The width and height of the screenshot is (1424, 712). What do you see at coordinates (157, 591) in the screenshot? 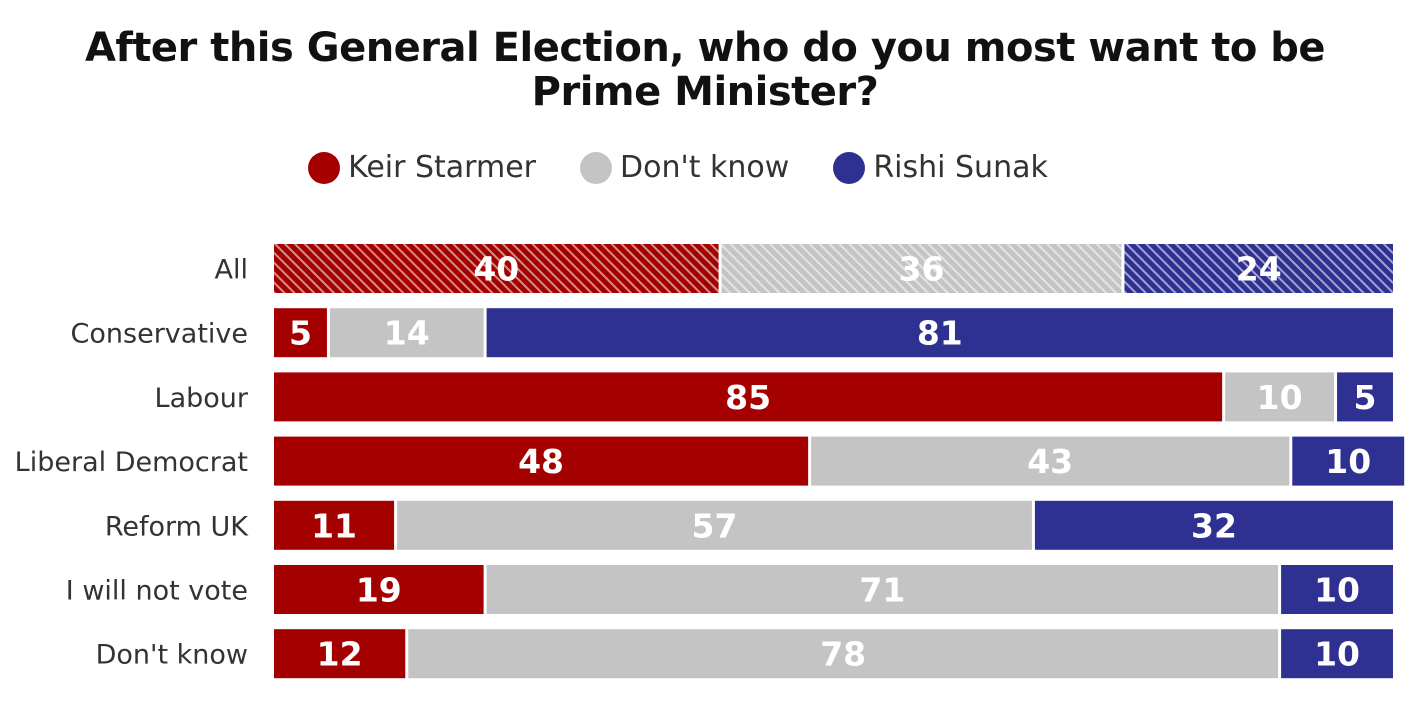
I see `category-label-i-will-not-vote: I will not vote` at bounding box center [157, 591].